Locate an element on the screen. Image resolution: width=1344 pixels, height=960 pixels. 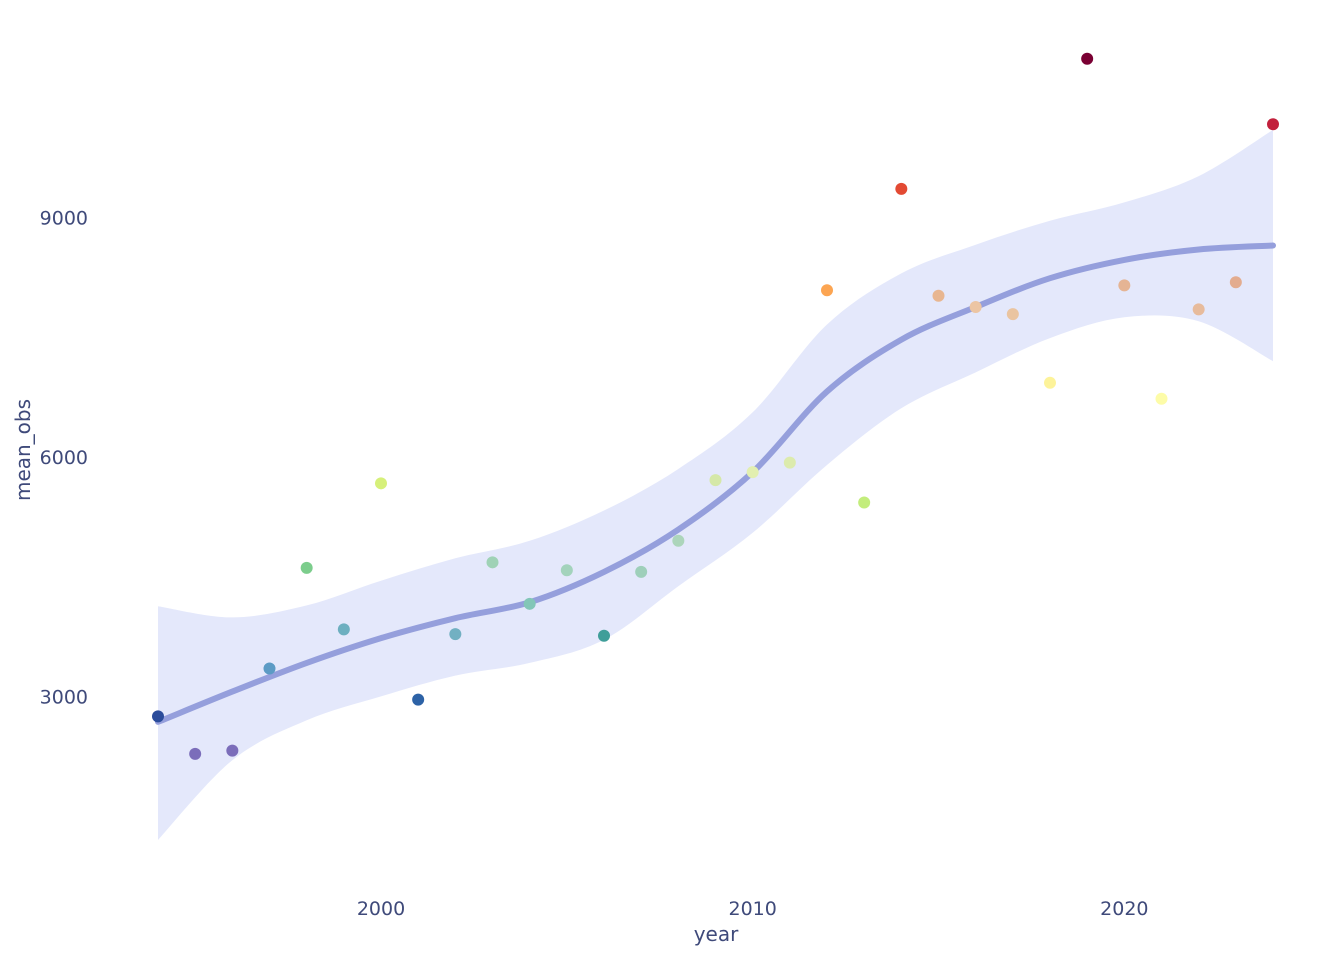
x-tick-label: 2000 is located at coordinates (381, 909).